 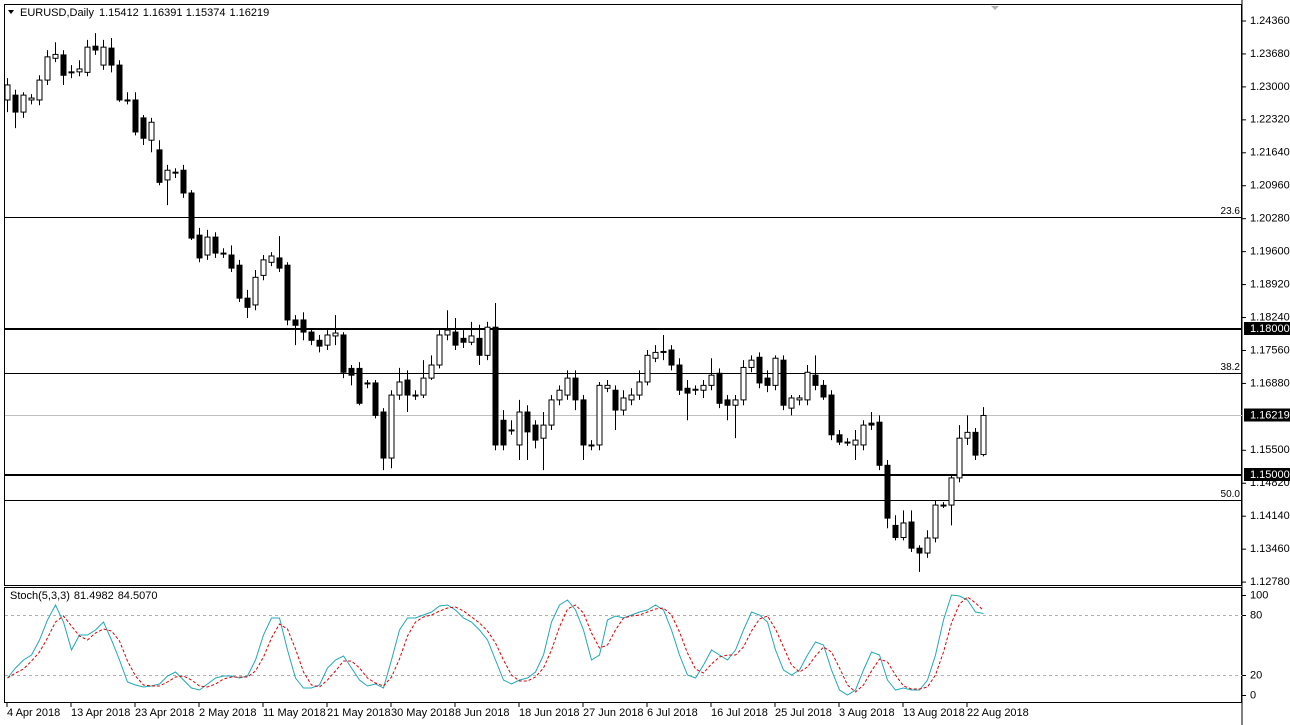 I want to click on y-tick-label: 100, so click(x=1259, y=595).